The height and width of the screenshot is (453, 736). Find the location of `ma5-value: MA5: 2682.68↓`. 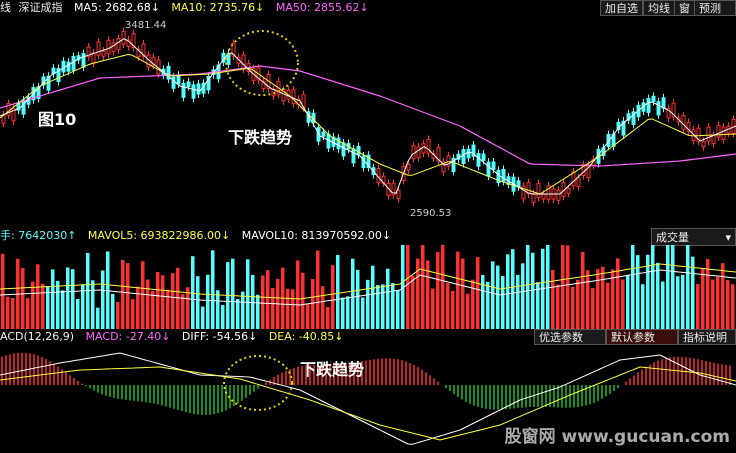

ma5-value: MA5: 2682.68↓ is located at coordinates (117, 7).